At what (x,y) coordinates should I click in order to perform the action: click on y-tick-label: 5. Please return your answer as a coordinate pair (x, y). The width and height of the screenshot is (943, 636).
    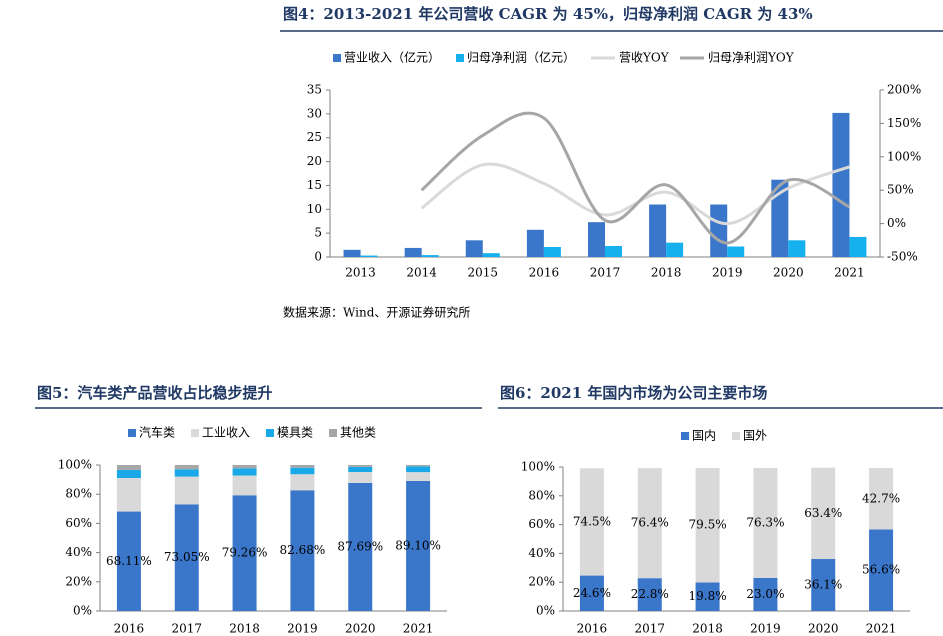
    Looking at the image, I should click on (318, 233).